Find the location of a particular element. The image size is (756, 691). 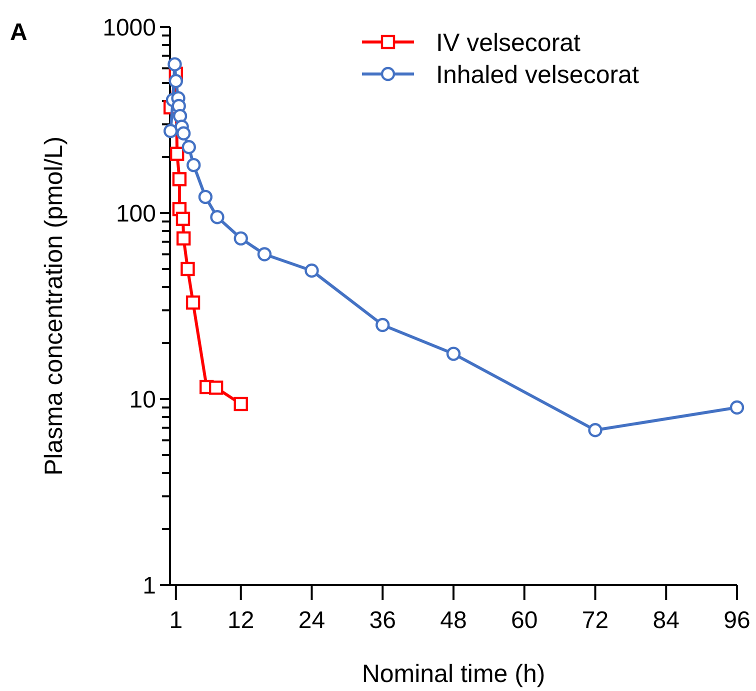

y-tick-label: 1000 is located at coordinates (129, 28).